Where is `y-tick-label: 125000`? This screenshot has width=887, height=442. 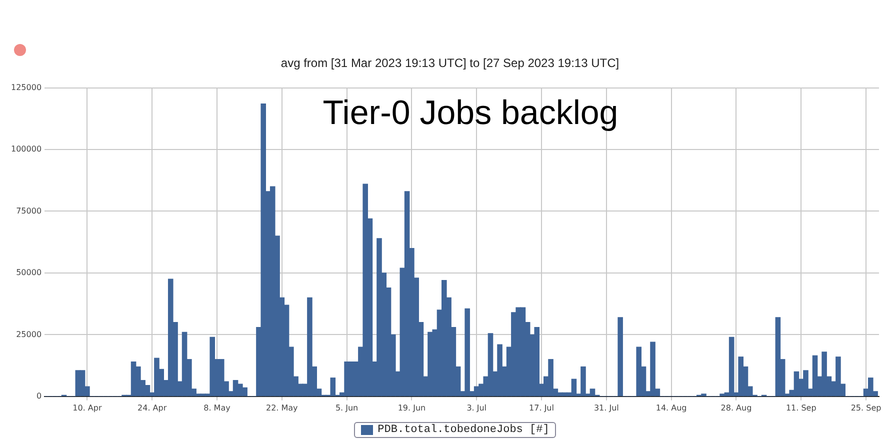
y-tick-label: 125000 is located at coordinates (26, 87).